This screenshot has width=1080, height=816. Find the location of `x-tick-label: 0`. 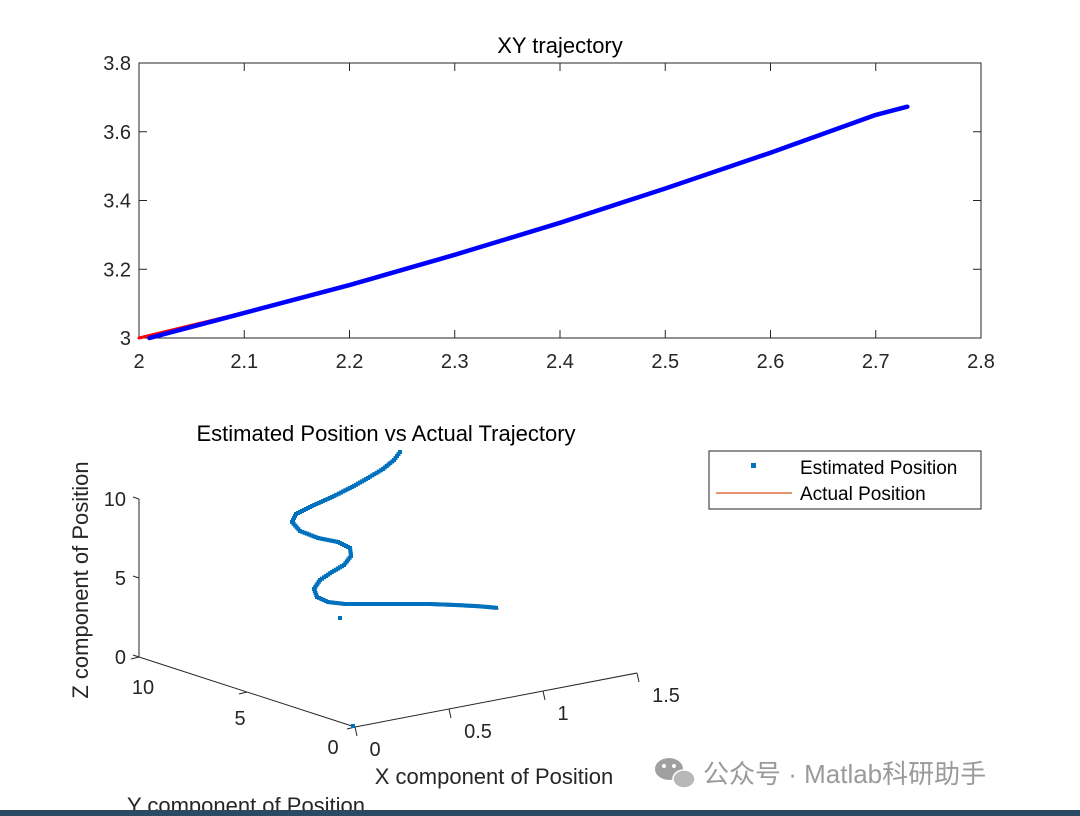

x-tick-label: 0 is located at coordinates (374, 750).